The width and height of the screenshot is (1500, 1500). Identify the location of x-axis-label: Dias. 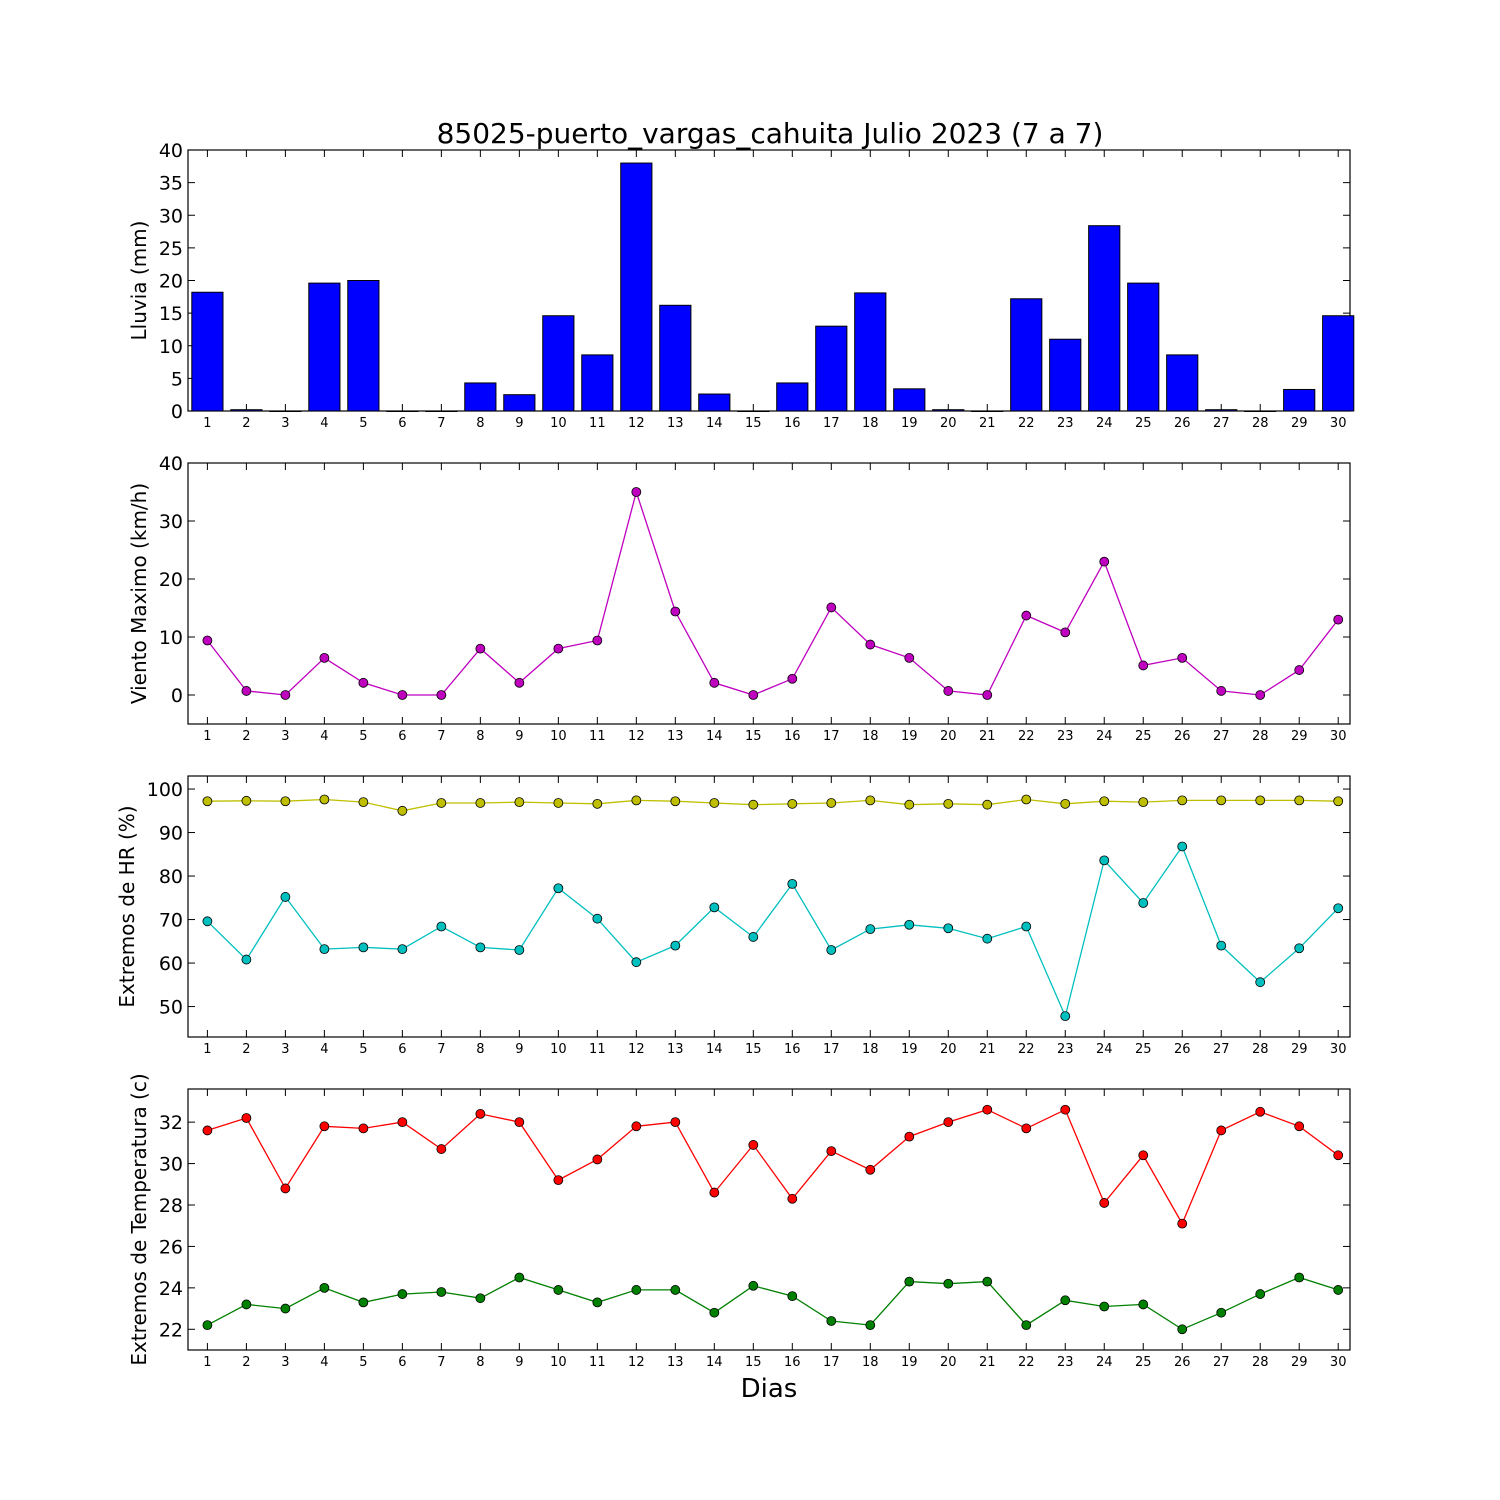
(769, 1389).